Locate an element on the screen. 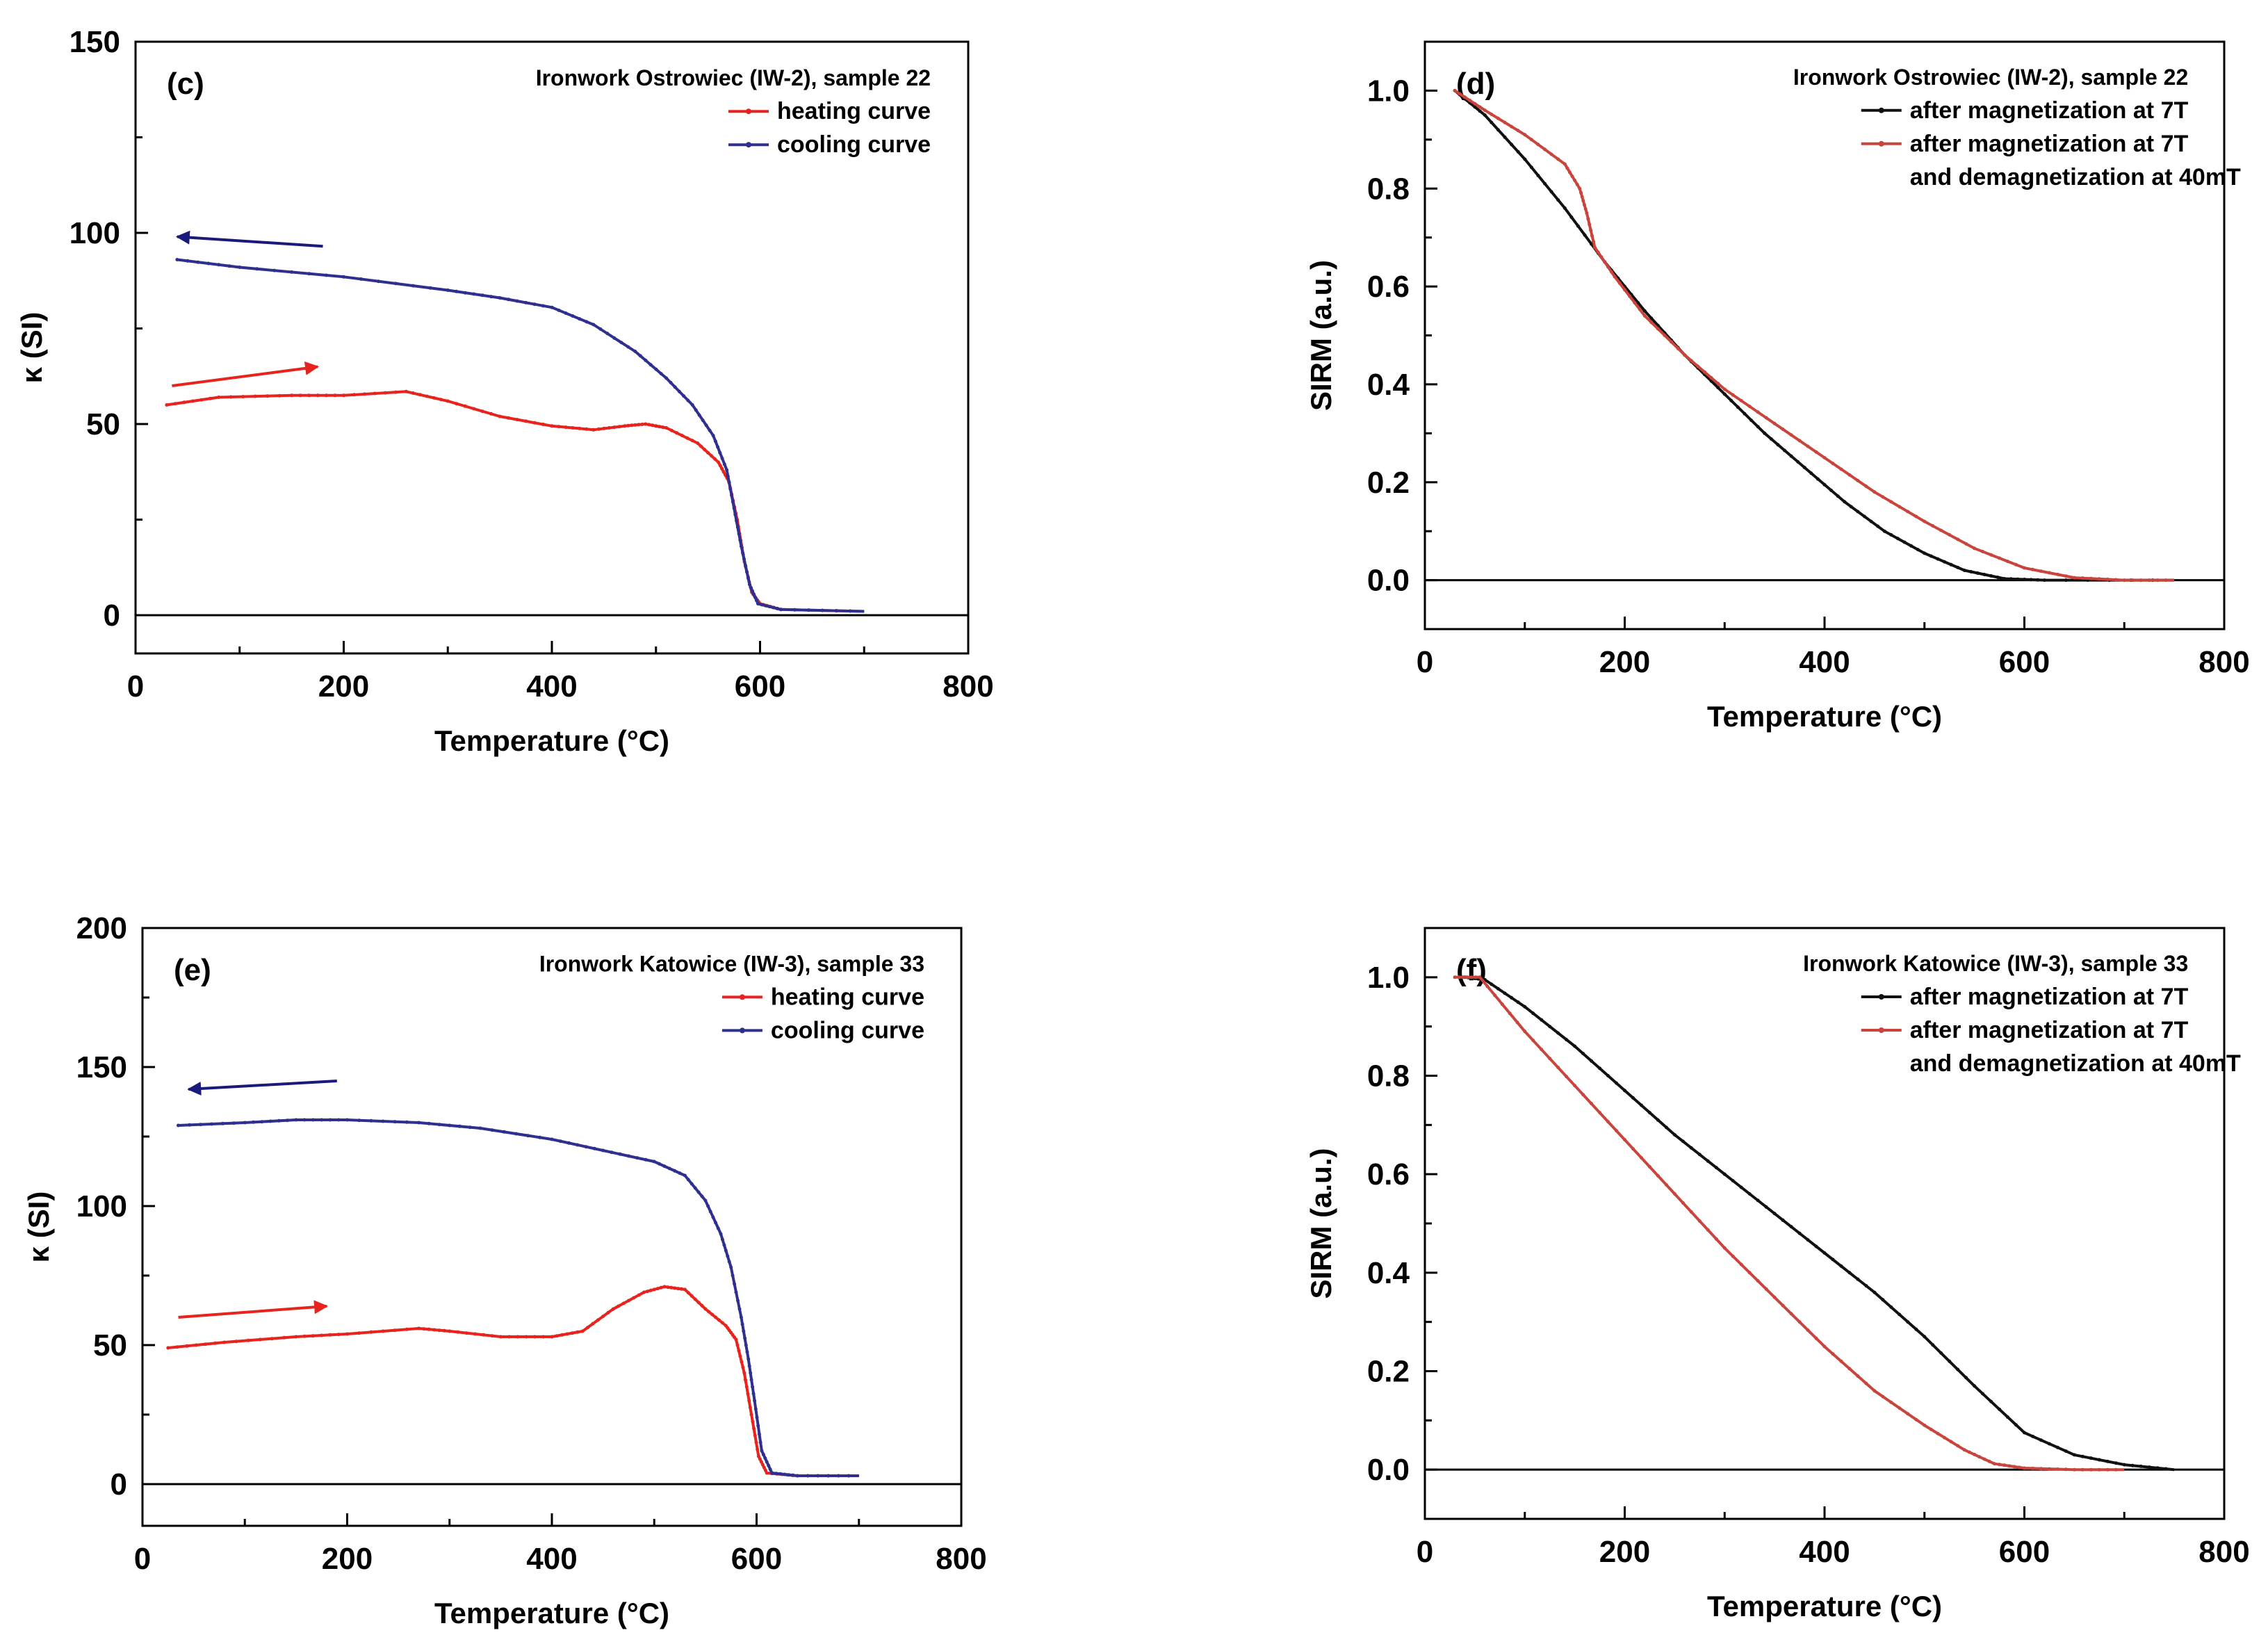 The width and height of the screenshot is (2268, 1644). direction-arrow-left is located at coordinates (249, 239).